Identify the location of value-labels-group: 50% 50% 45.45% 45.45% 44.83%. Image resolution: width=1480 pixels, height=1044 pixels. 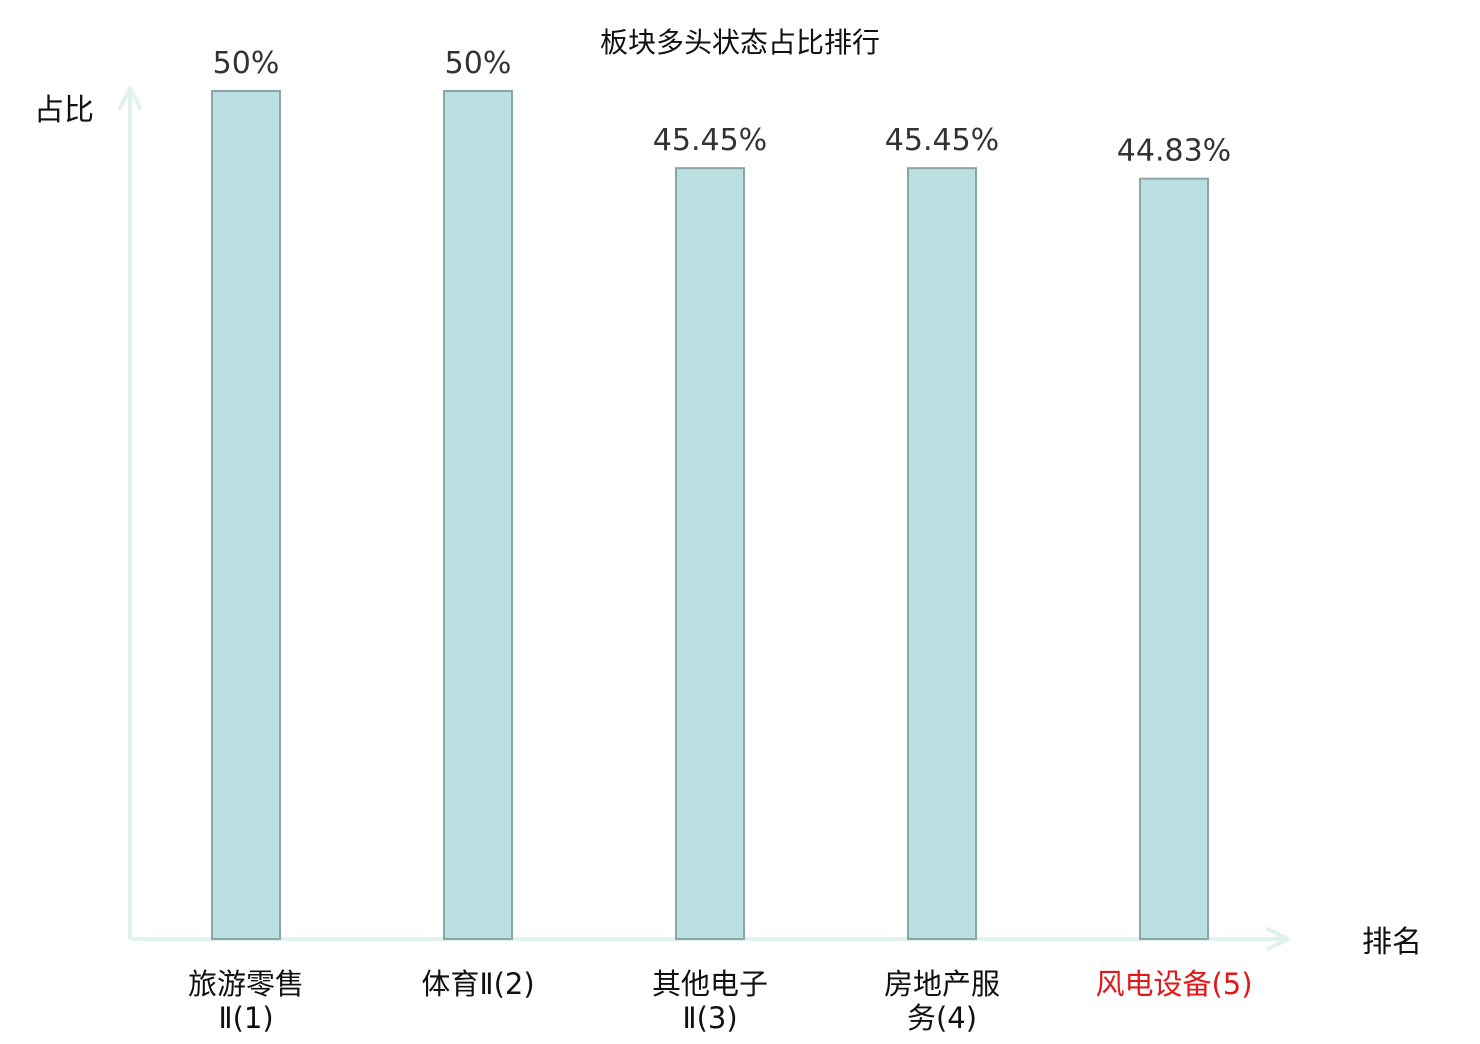
(722, 107).